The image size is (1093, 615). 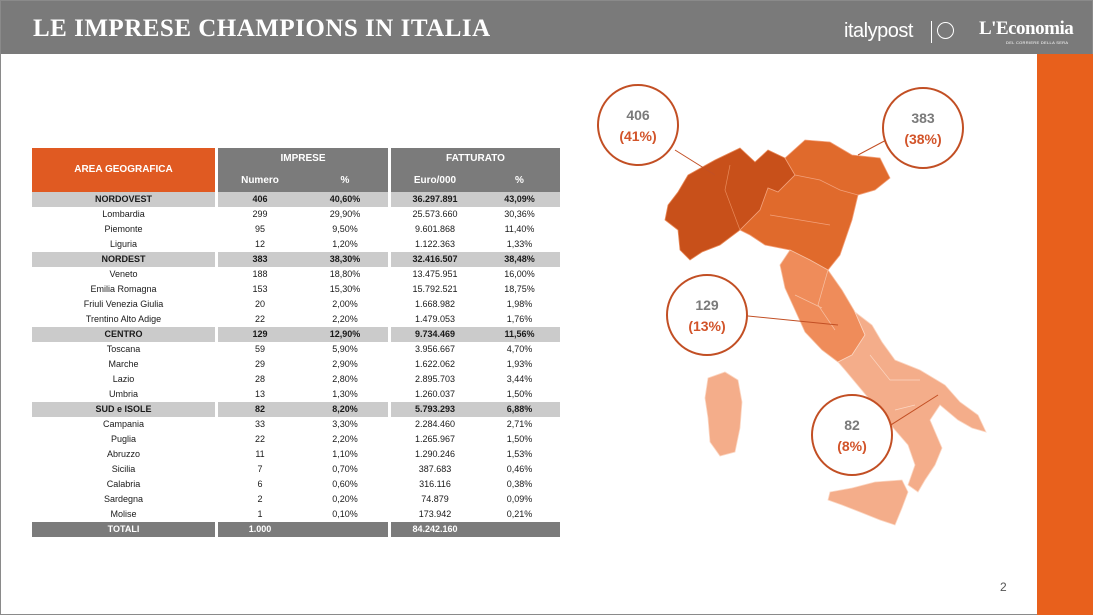 I want to click on callout-sud: 82 (8%), so click(x=852, y=435).